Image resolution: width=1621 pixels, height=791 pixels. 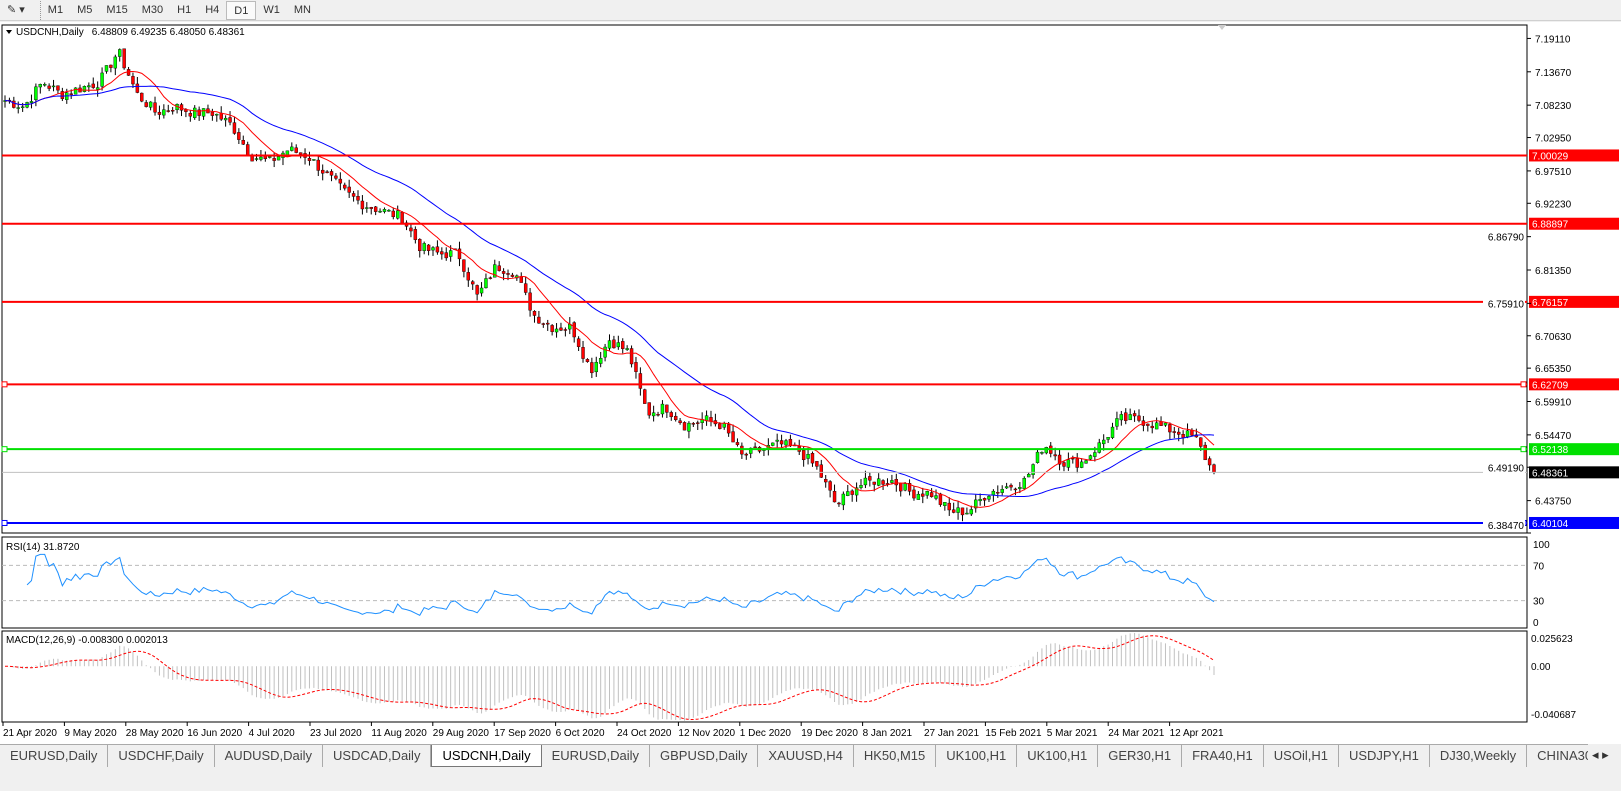 I want to click on timeframe-mn: MN, so click(x=302, y=9).